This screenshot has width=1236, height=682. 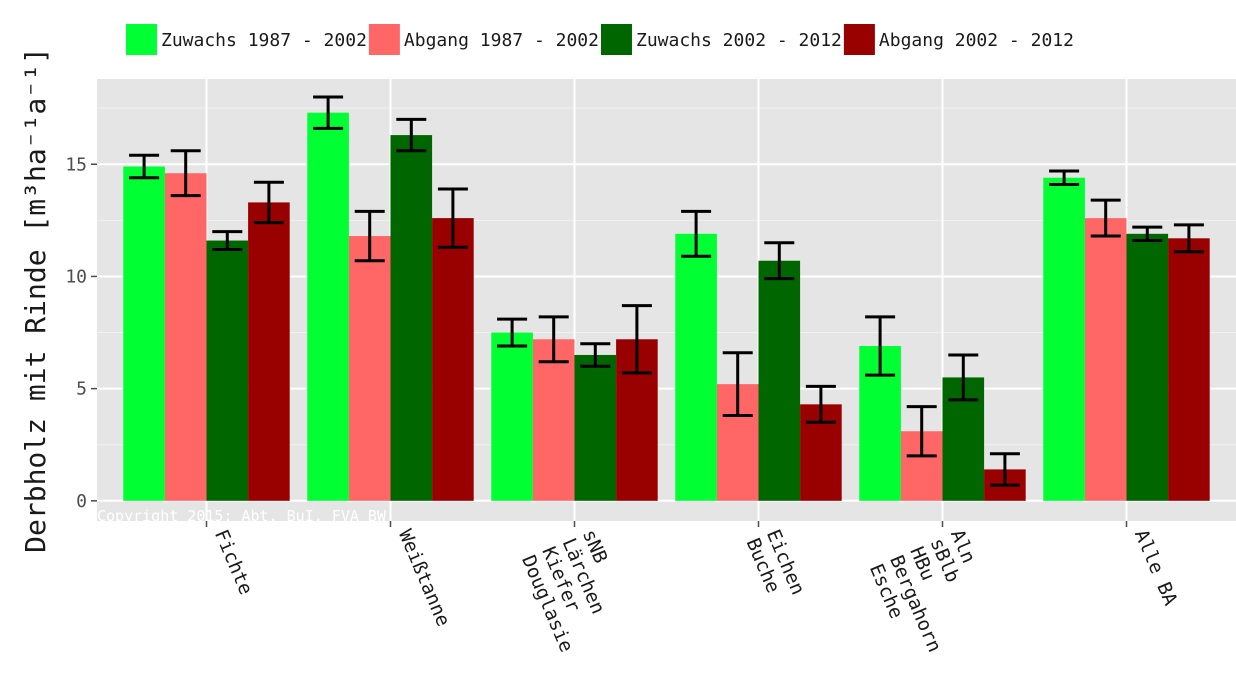 What do you see at coordinates (739, 40) in the screenshot?
I see `legend-label: Zuwachs 2002 - 2012` at bounding box center [739, 40].